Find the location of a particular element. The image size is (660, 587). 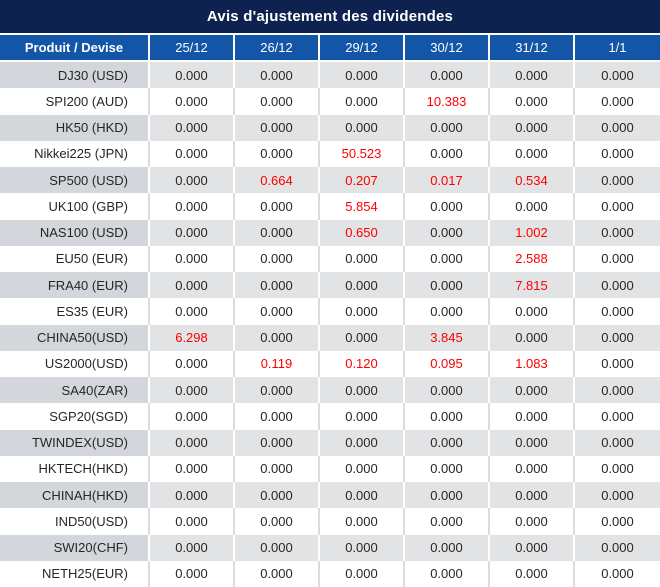

value-cell: 3.845 is located at coordinates (447, 337).